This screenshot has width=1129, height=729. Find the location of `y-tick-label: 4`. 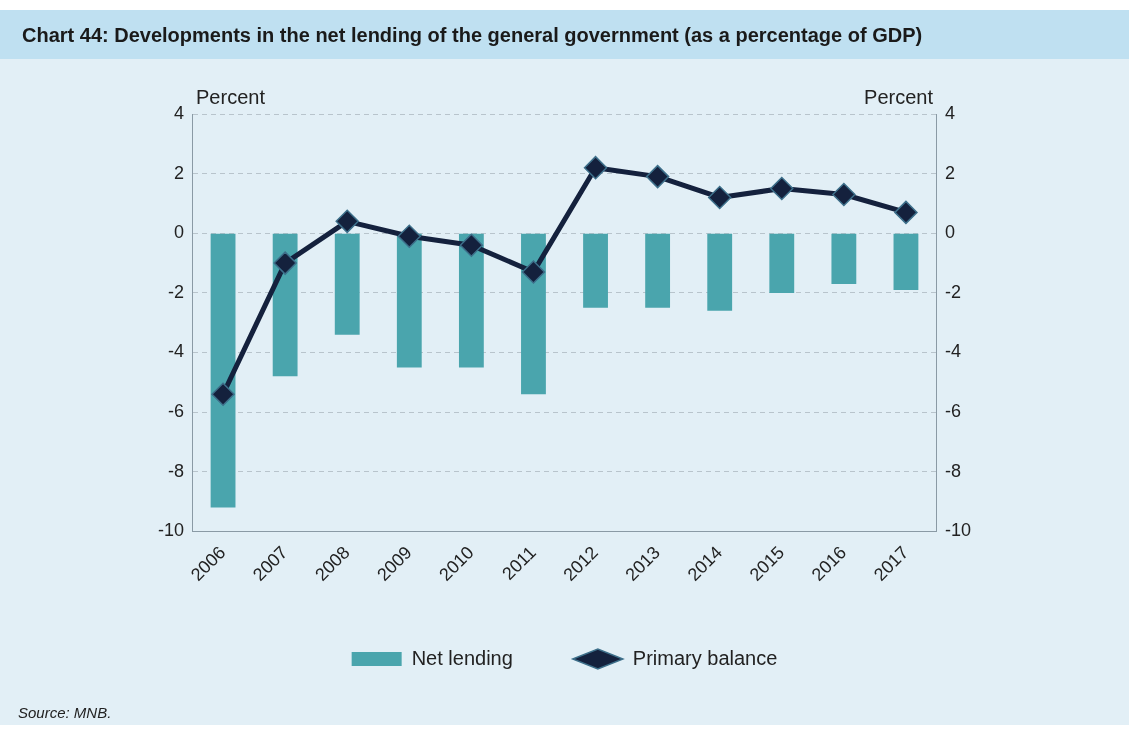

y-tick-label: 4 is located at coordinates (179, 112).